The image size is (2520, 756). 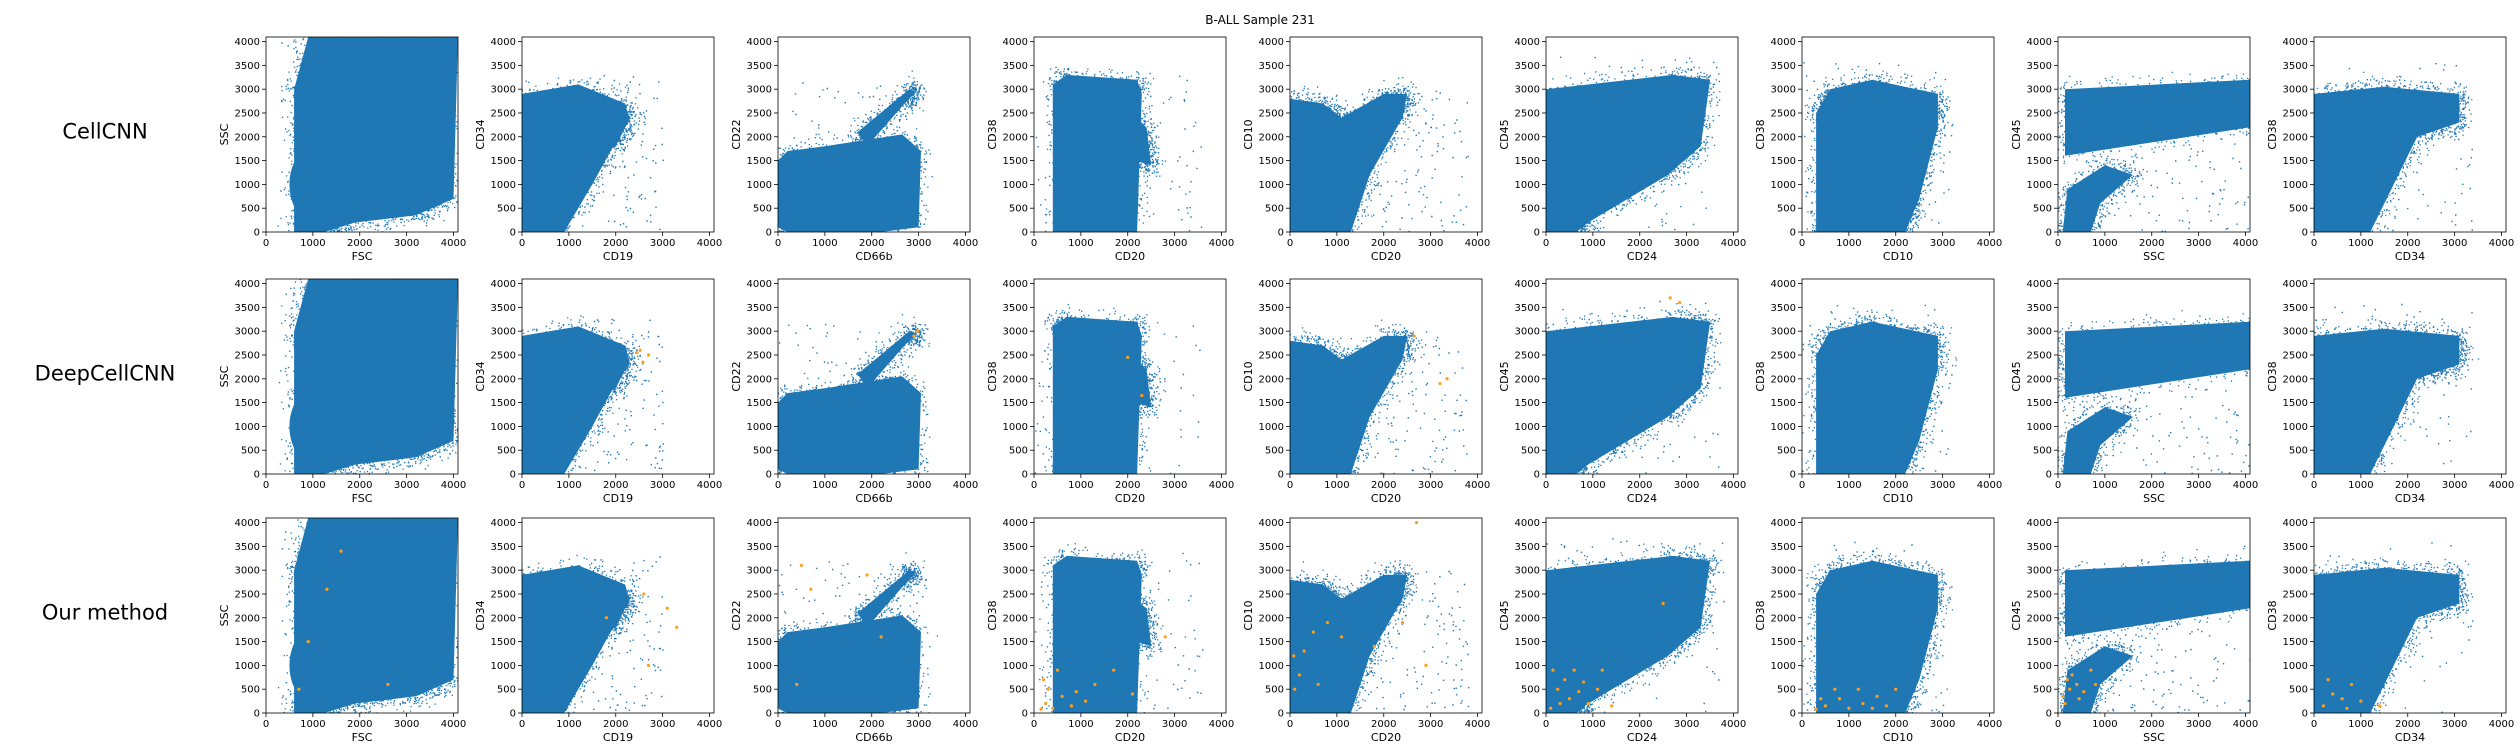 I want to click on x-axis-label: CD34, so click(x=2410, y=256).